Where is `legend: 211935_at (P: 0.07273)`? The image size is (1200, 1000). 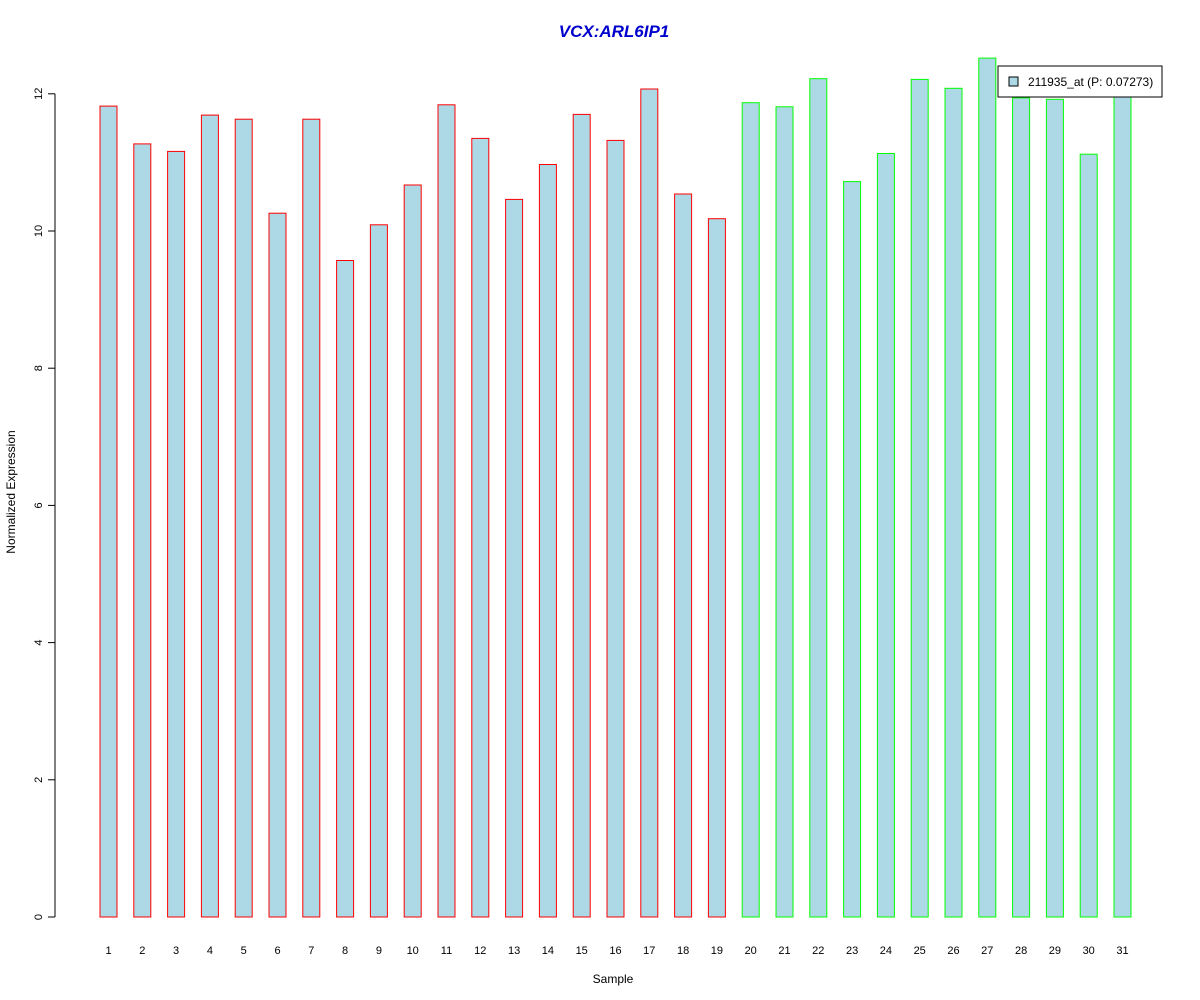 legend: 211935_at (P: 0.07273) is located at coordinates (1080, 81).